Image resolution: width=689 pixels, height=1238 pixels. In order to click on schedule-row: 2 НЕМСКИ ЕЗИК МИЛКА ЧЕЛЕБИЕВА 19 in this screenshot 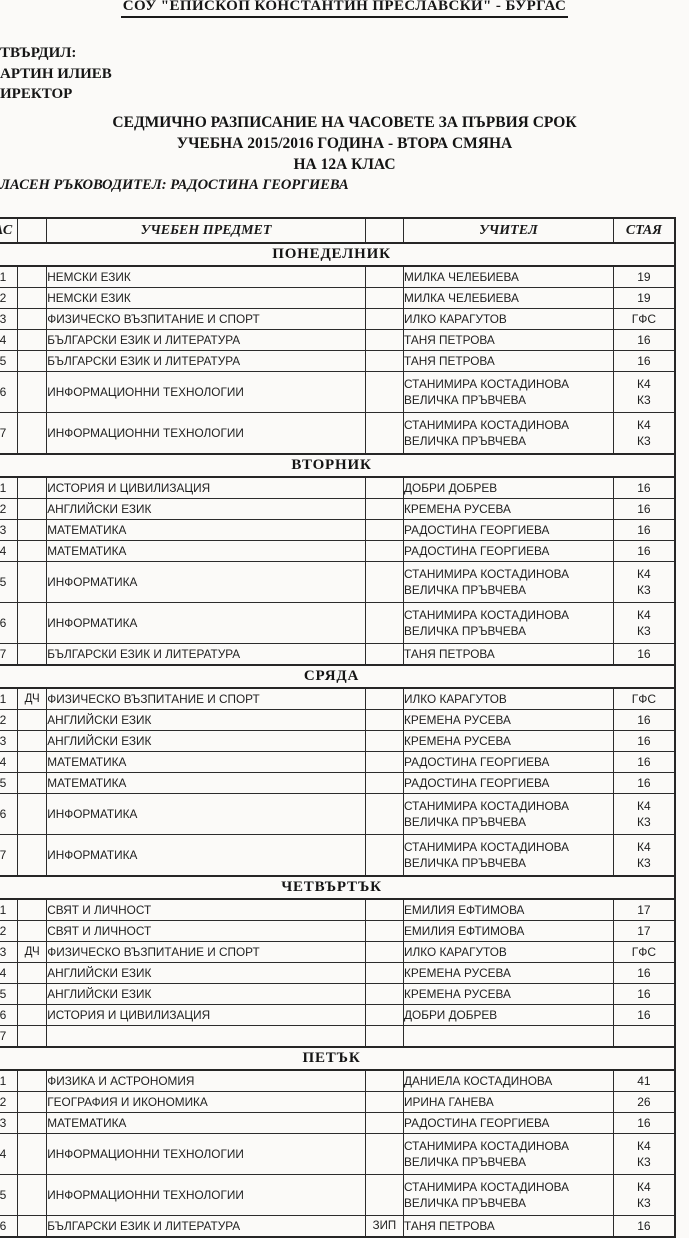, I will do `click(338, 298)`.